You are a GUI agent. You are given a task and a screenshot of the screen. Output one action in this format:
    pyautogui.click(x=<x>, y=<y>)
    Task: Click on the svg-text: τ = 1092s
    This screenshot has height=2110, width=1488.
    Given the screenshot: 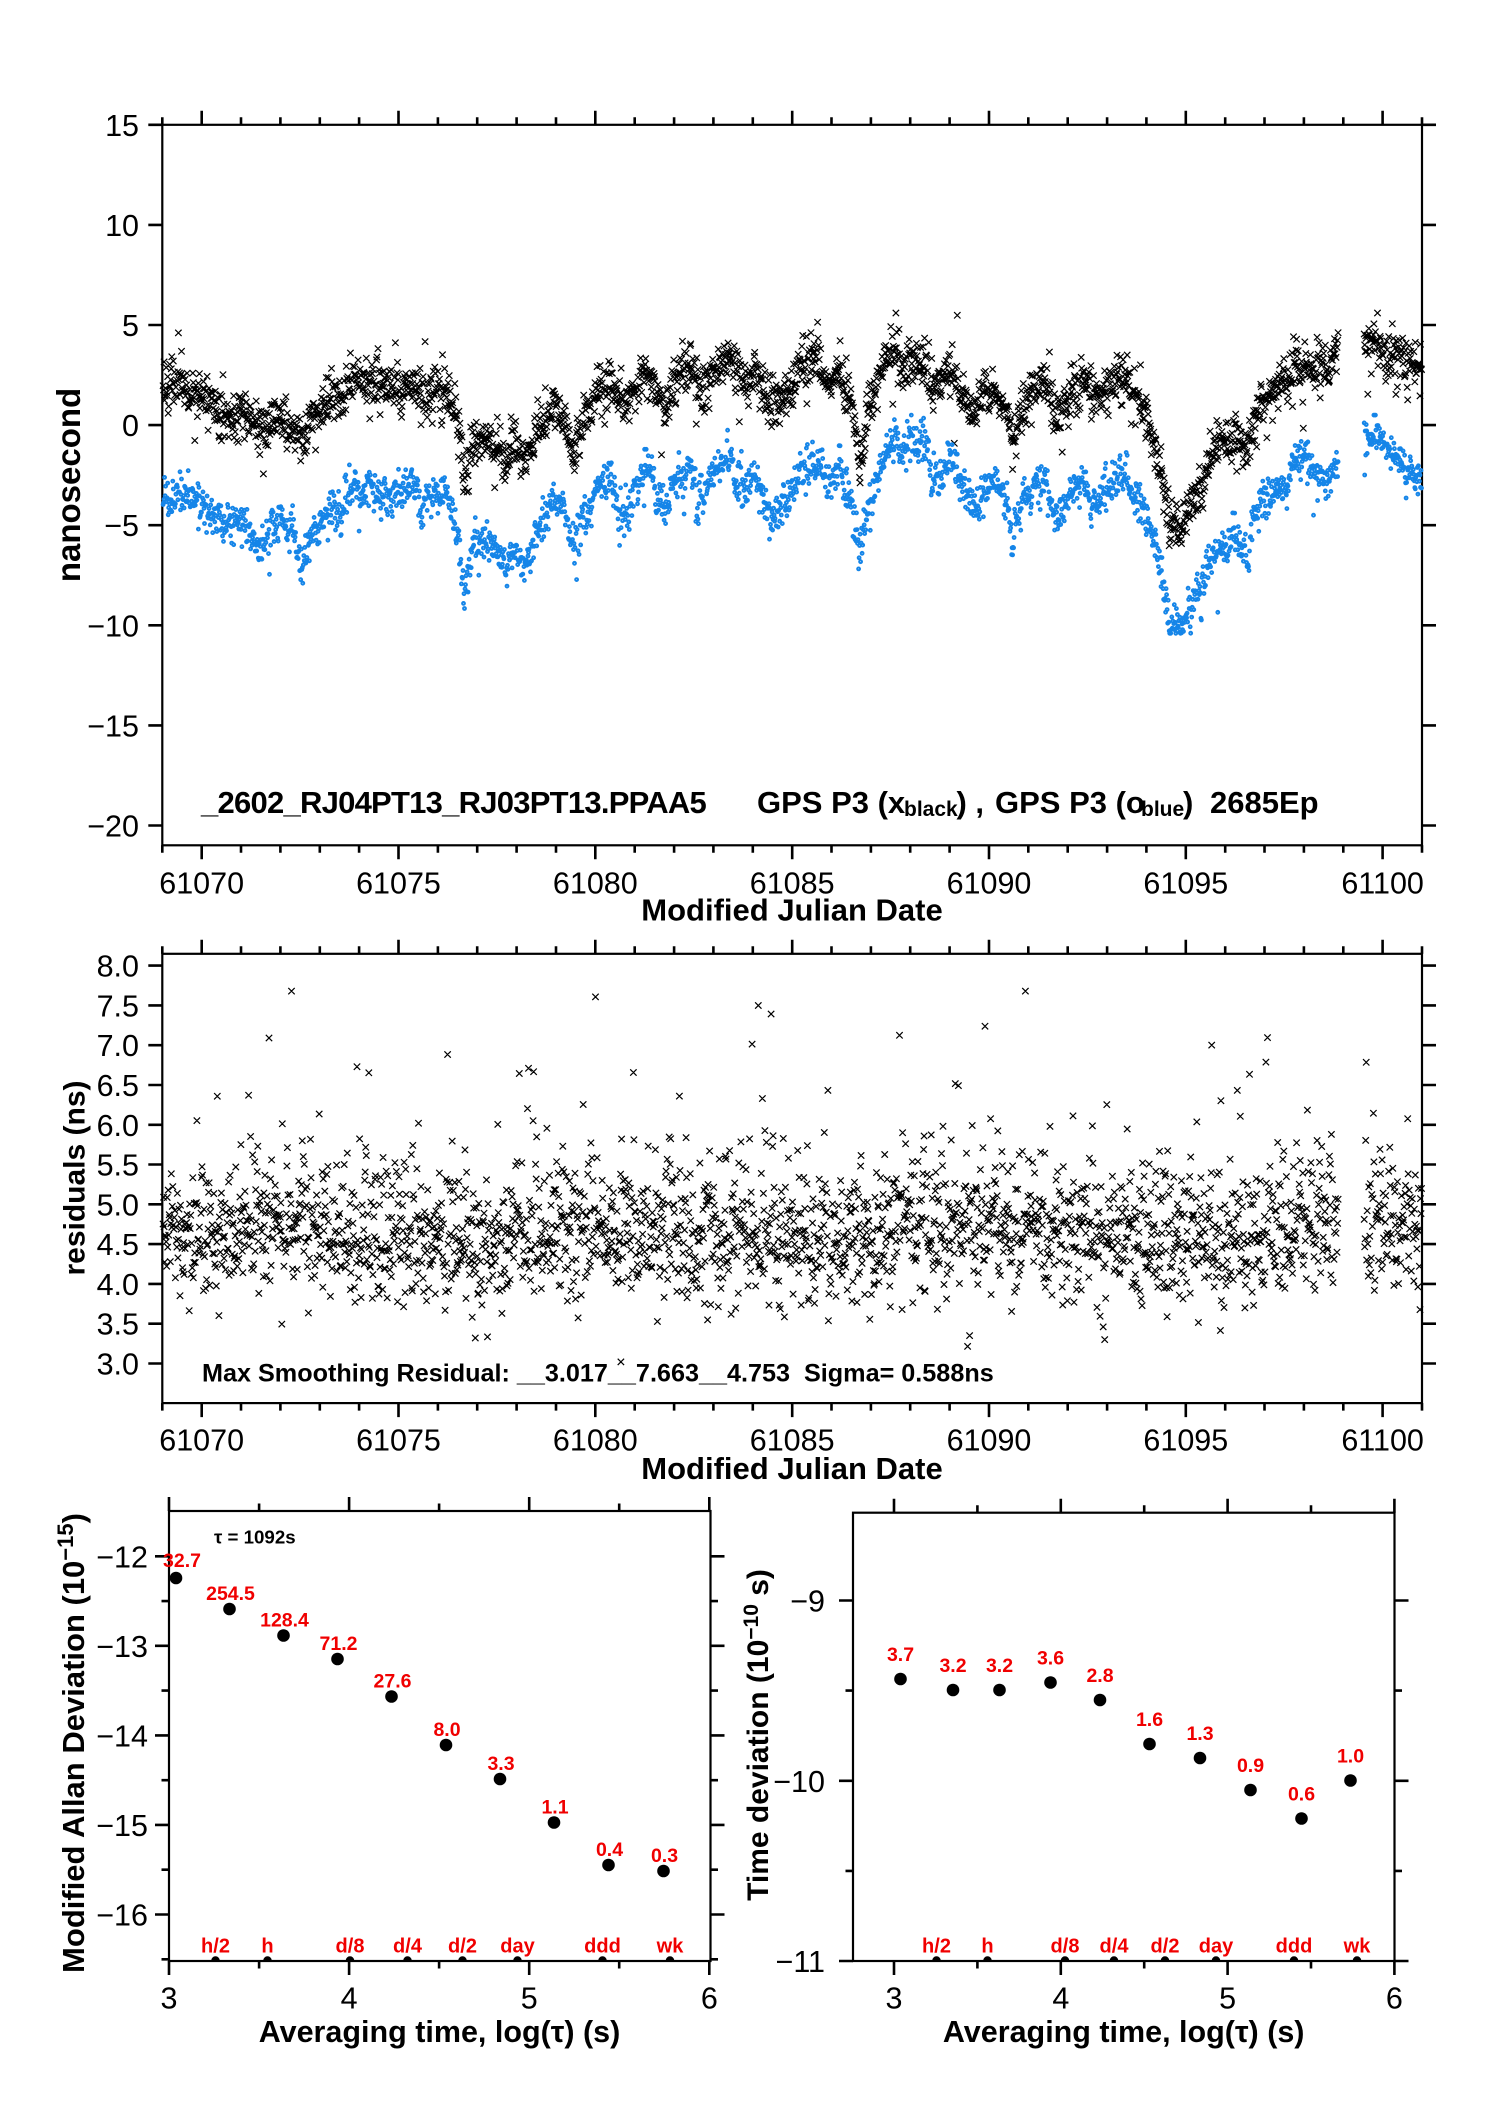 What is the action you would take?
    pyautogui.click(x=255, y=1537)
    